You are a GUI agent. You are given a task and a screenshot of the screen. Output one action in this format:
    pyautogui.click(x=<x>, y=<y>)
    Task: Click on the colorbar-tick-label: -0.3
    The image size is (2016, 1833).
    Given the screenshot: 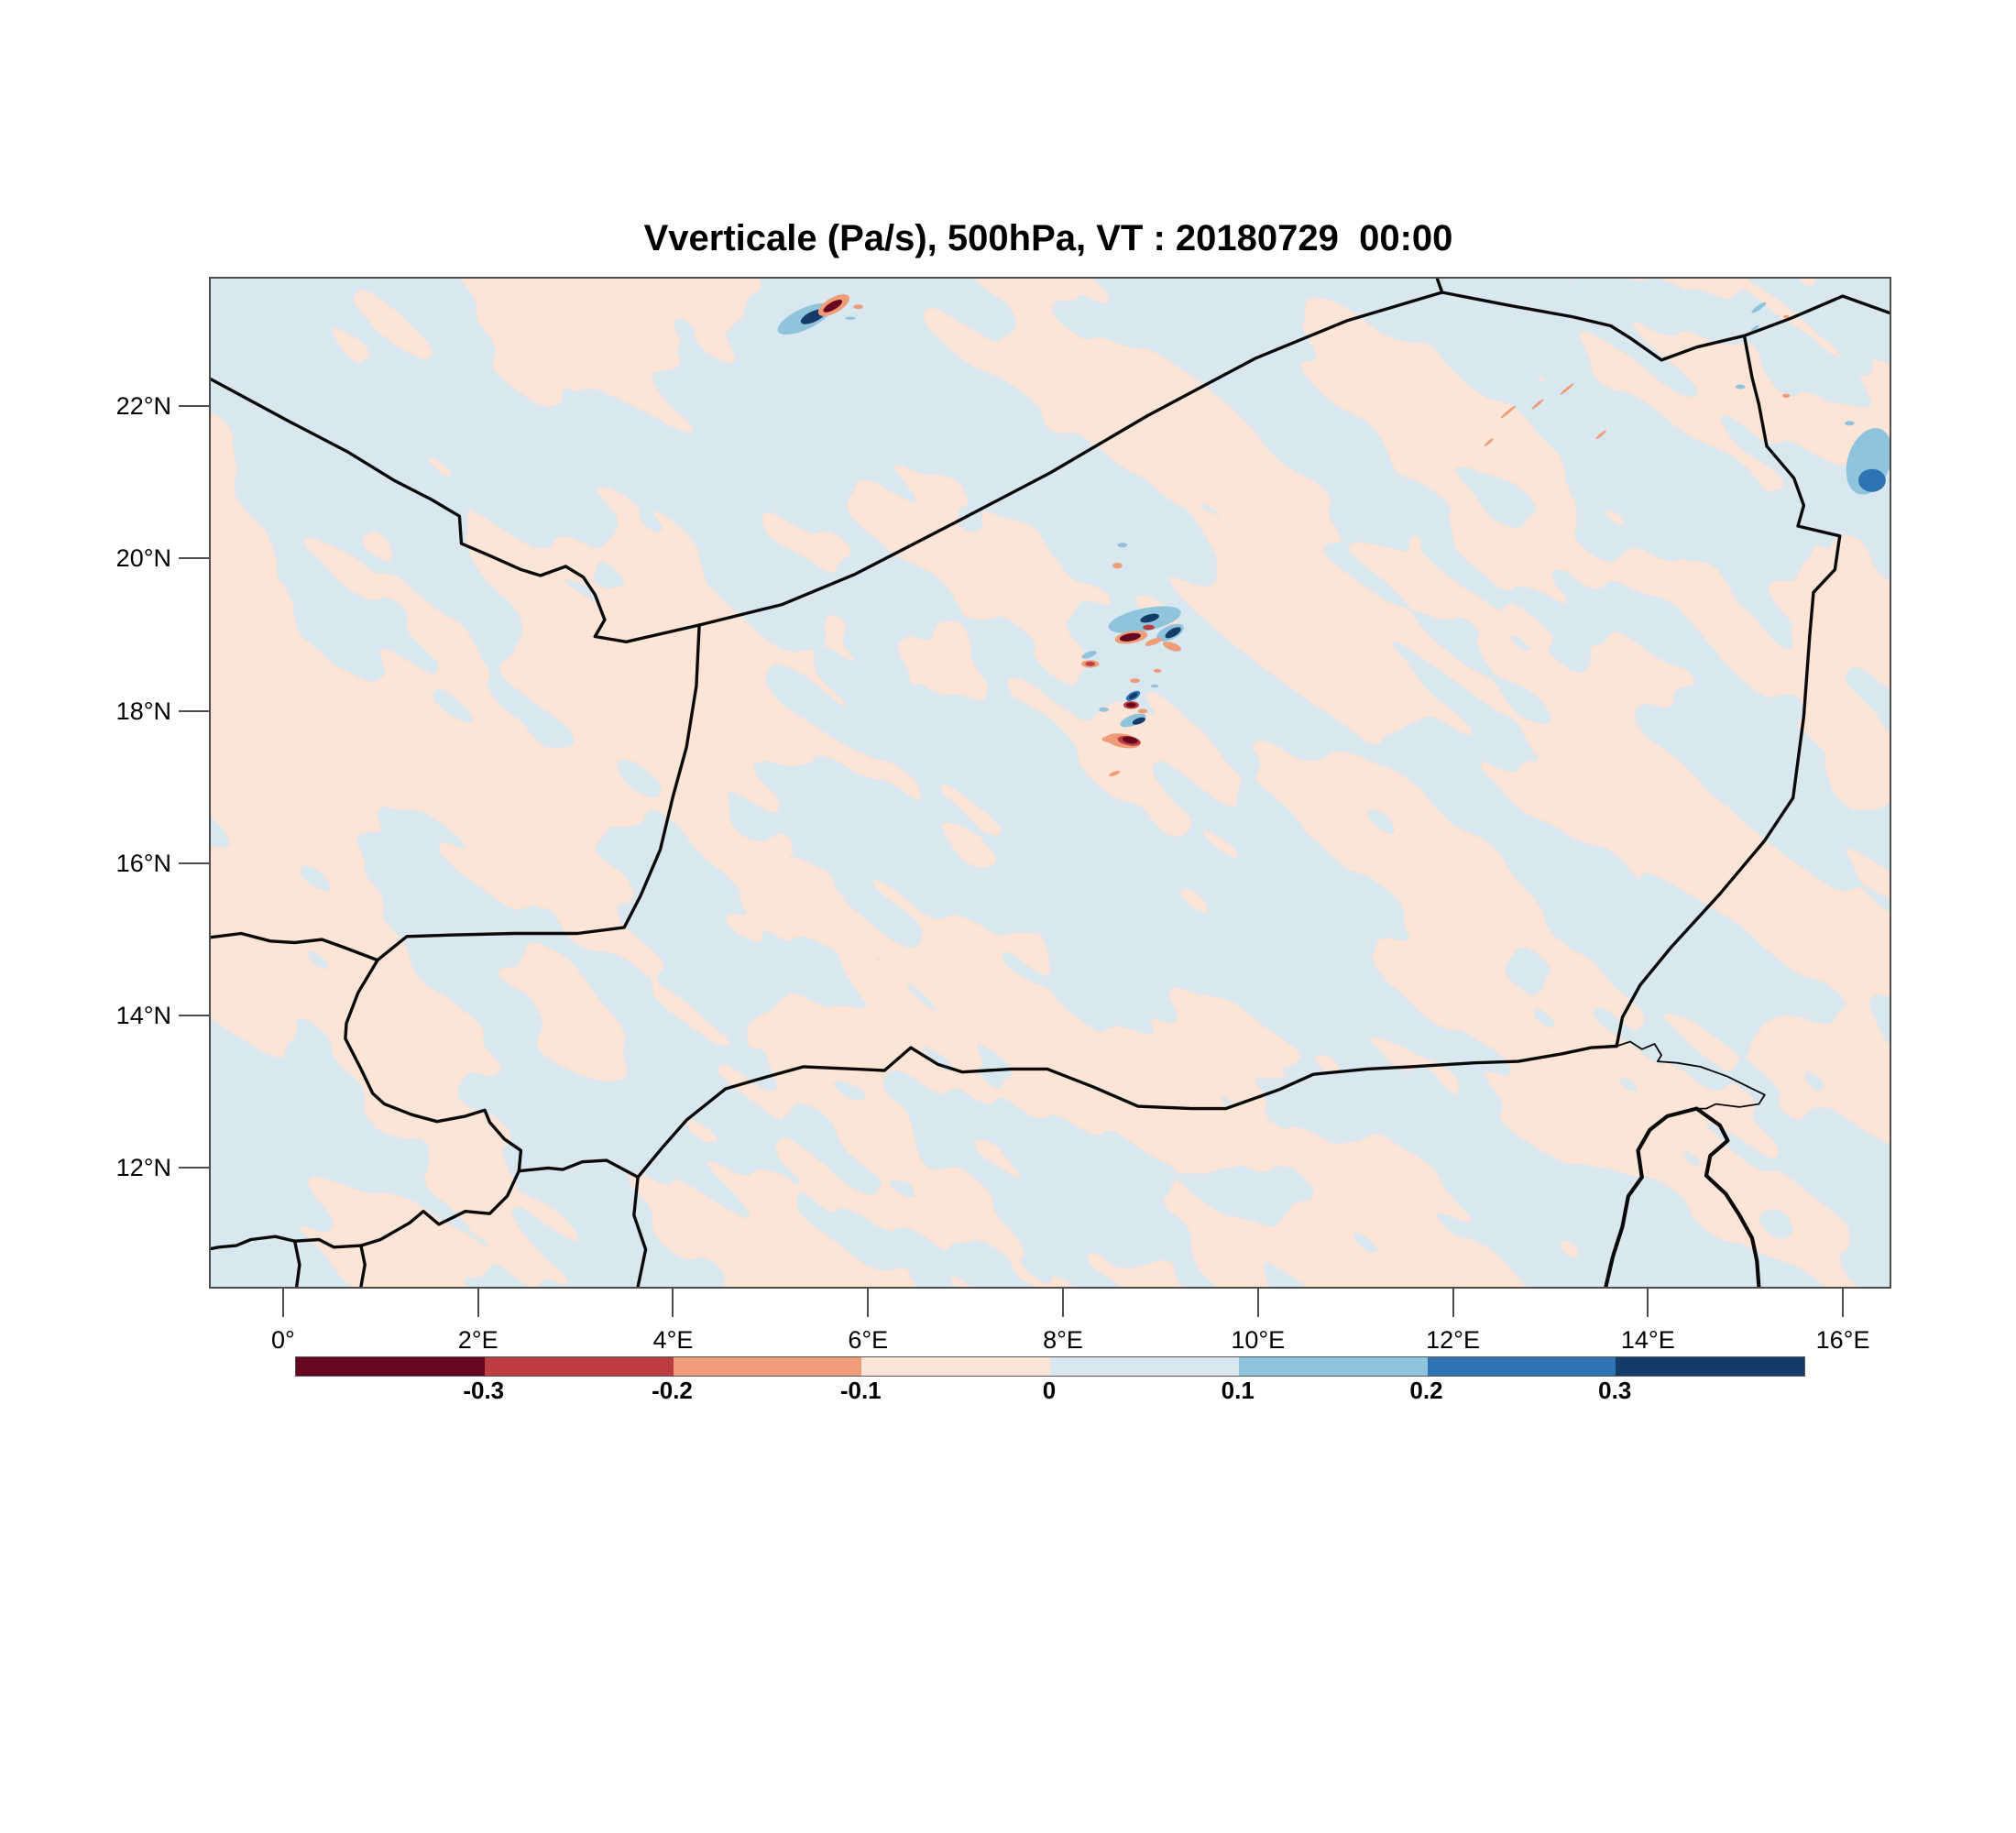 What is the action you would take?
    pyautogui.click(x=484, y=1390)
    